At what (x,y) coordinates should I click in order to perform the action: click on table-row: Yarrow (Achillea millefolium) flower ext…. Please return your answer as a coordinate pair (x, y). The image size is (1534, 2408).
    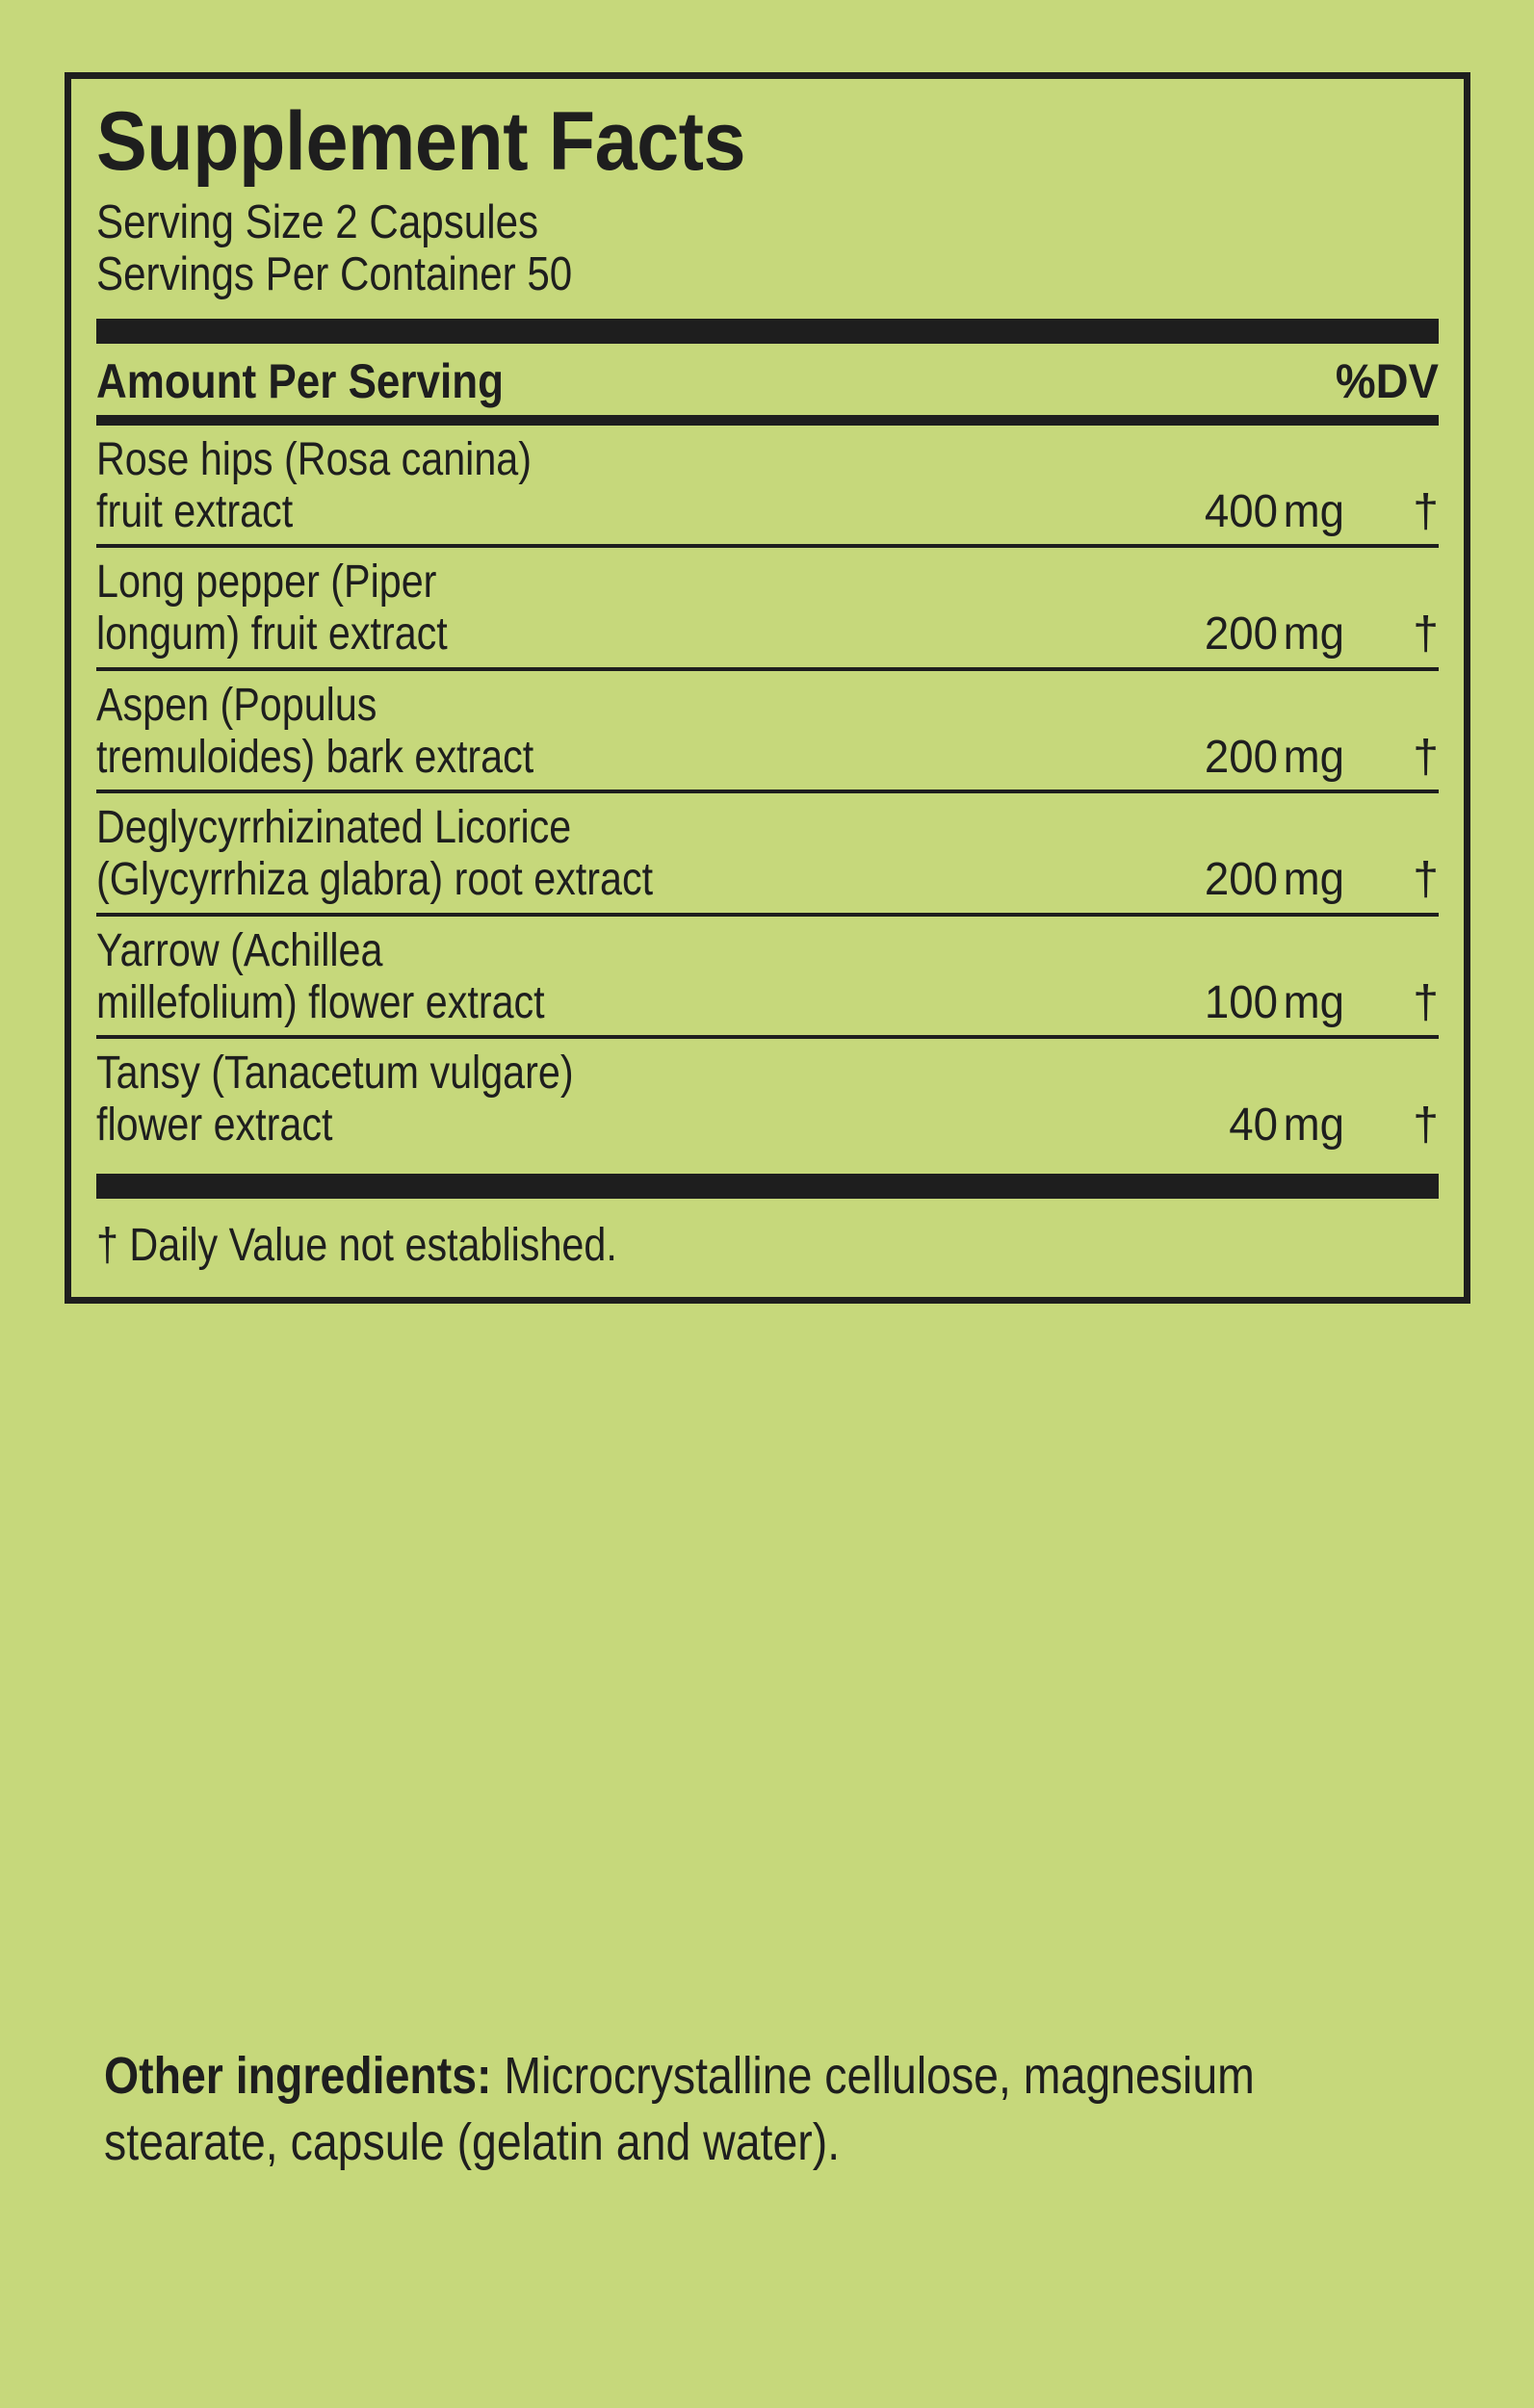
    Looking at the image, I should click on (767, 976).